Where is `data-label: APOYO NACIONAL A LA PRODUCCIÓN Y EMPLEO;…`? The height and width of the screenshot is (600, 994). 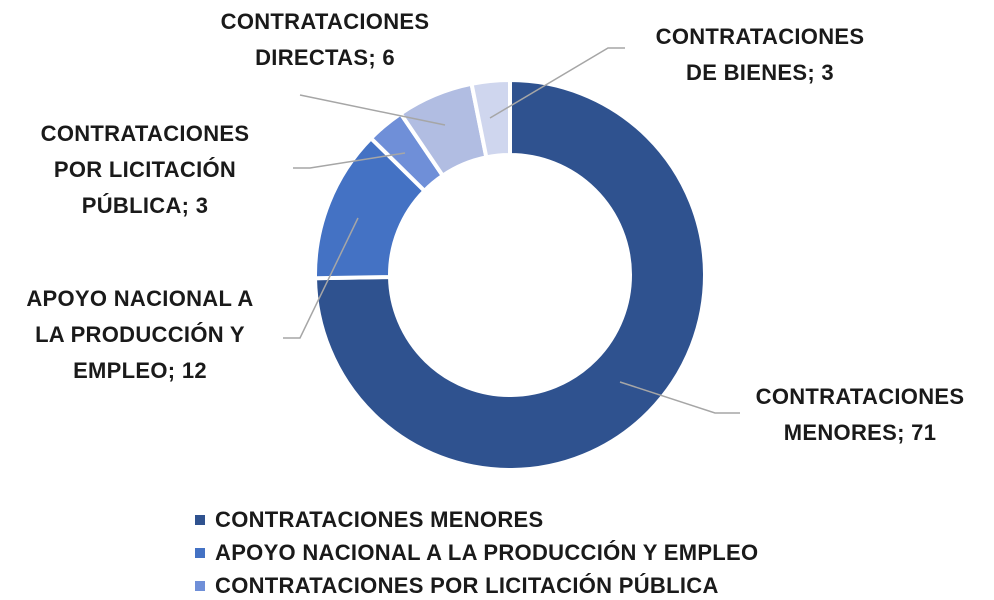 data-label: APOYO NACIONAL A LA PRODUCCIÓN Y EMPLEO;… is located at coordinates (140, 335).